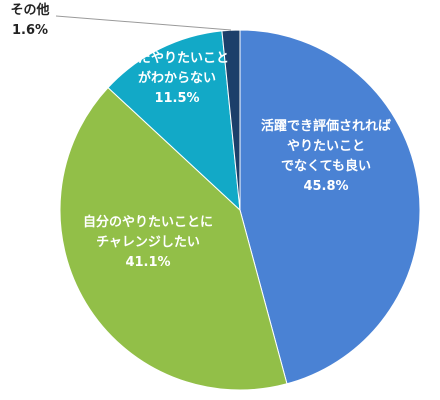 This screenshot has width=440, height=400. Describe the element at coordinates (29, 10) in the screenshot. I see `slice-category-label: その他` at that location.